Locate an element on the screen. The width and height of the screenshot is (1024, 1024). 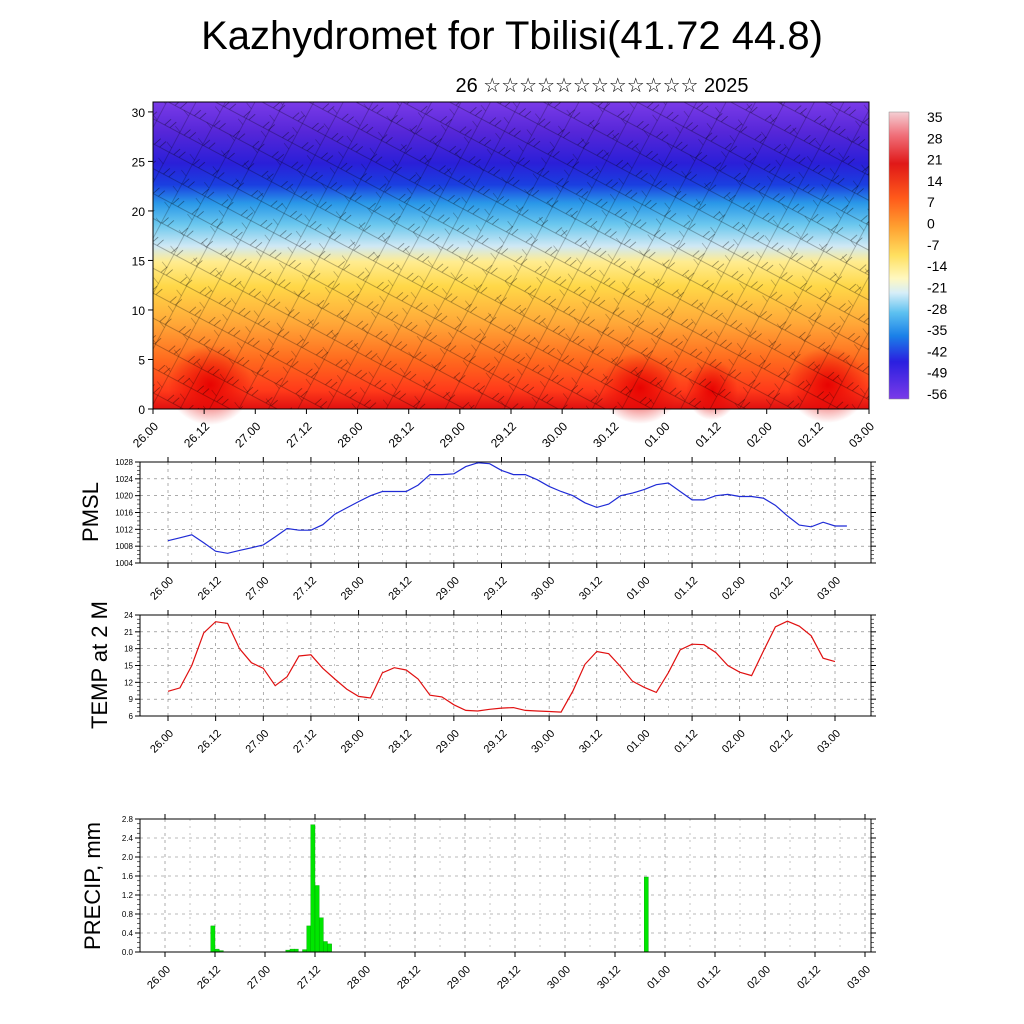
pmsl-y-label: PMSL is located at coordinates (90, 512).